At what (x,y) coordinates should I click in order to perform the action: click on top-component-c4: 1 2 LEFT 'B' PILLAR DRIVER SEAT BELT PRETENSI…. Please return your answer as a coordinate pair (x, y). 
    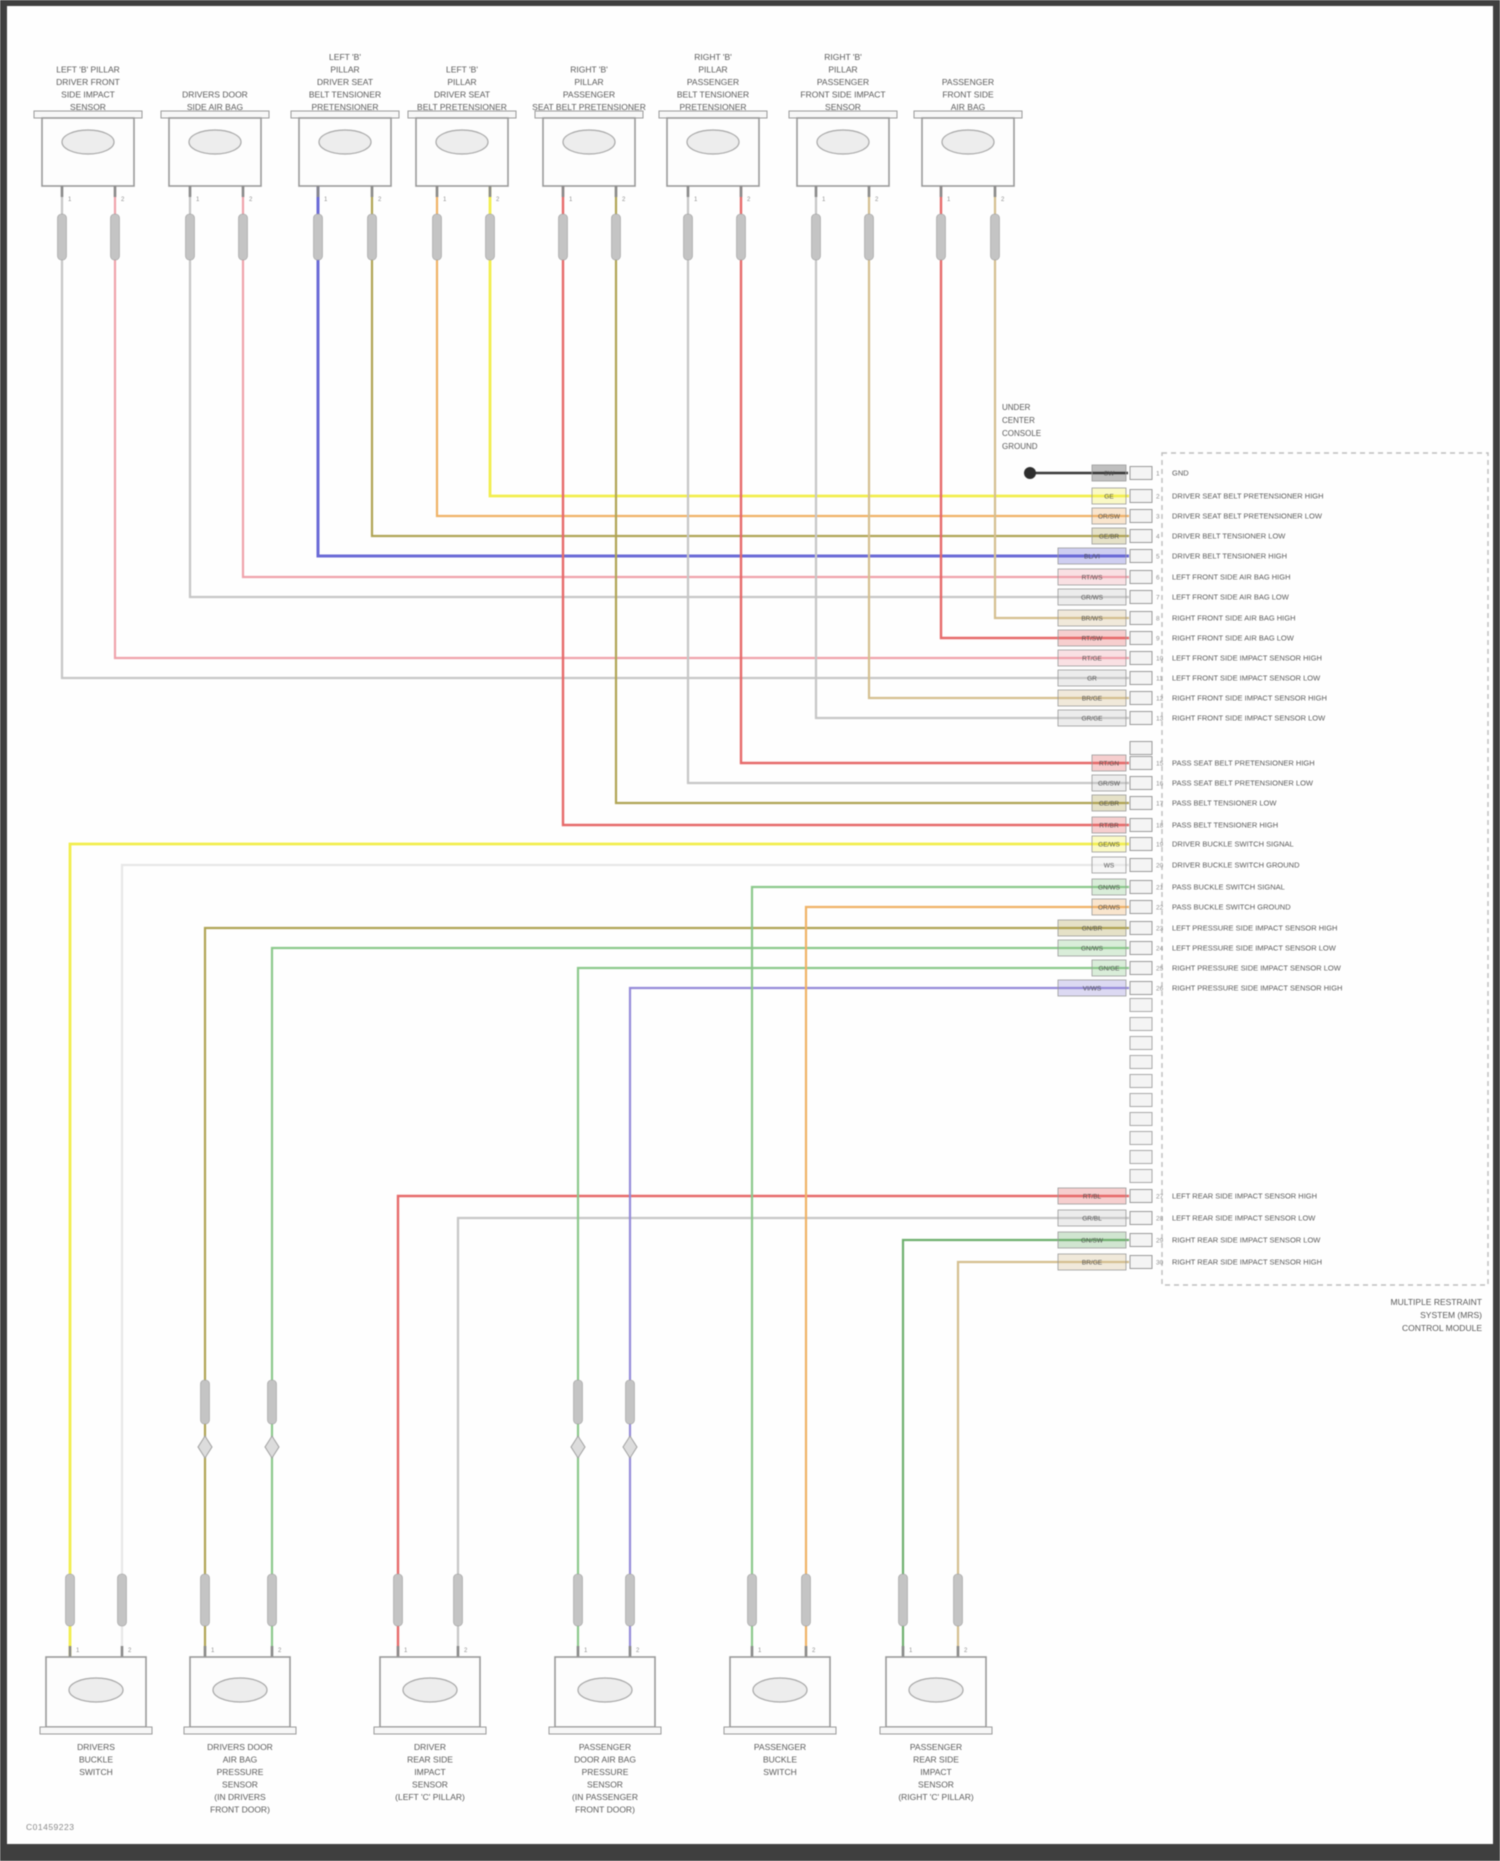
    Looking at the image, I should click on (462, 163).